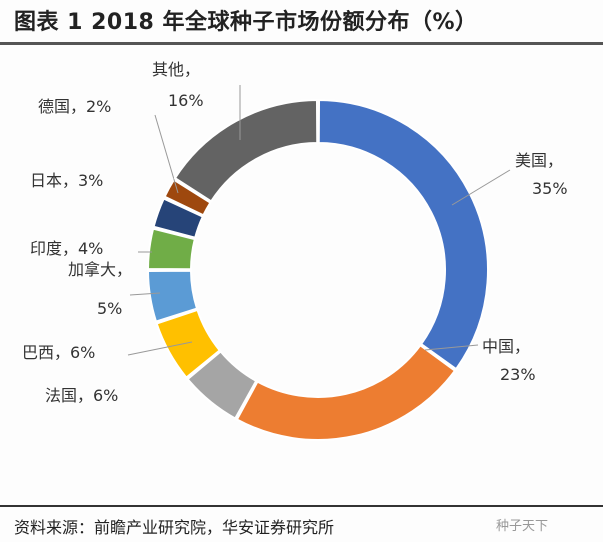  What do you see at coordinates (301, 506) in the screenshot?
I see `source-divider` at bounding box center [301, 506].